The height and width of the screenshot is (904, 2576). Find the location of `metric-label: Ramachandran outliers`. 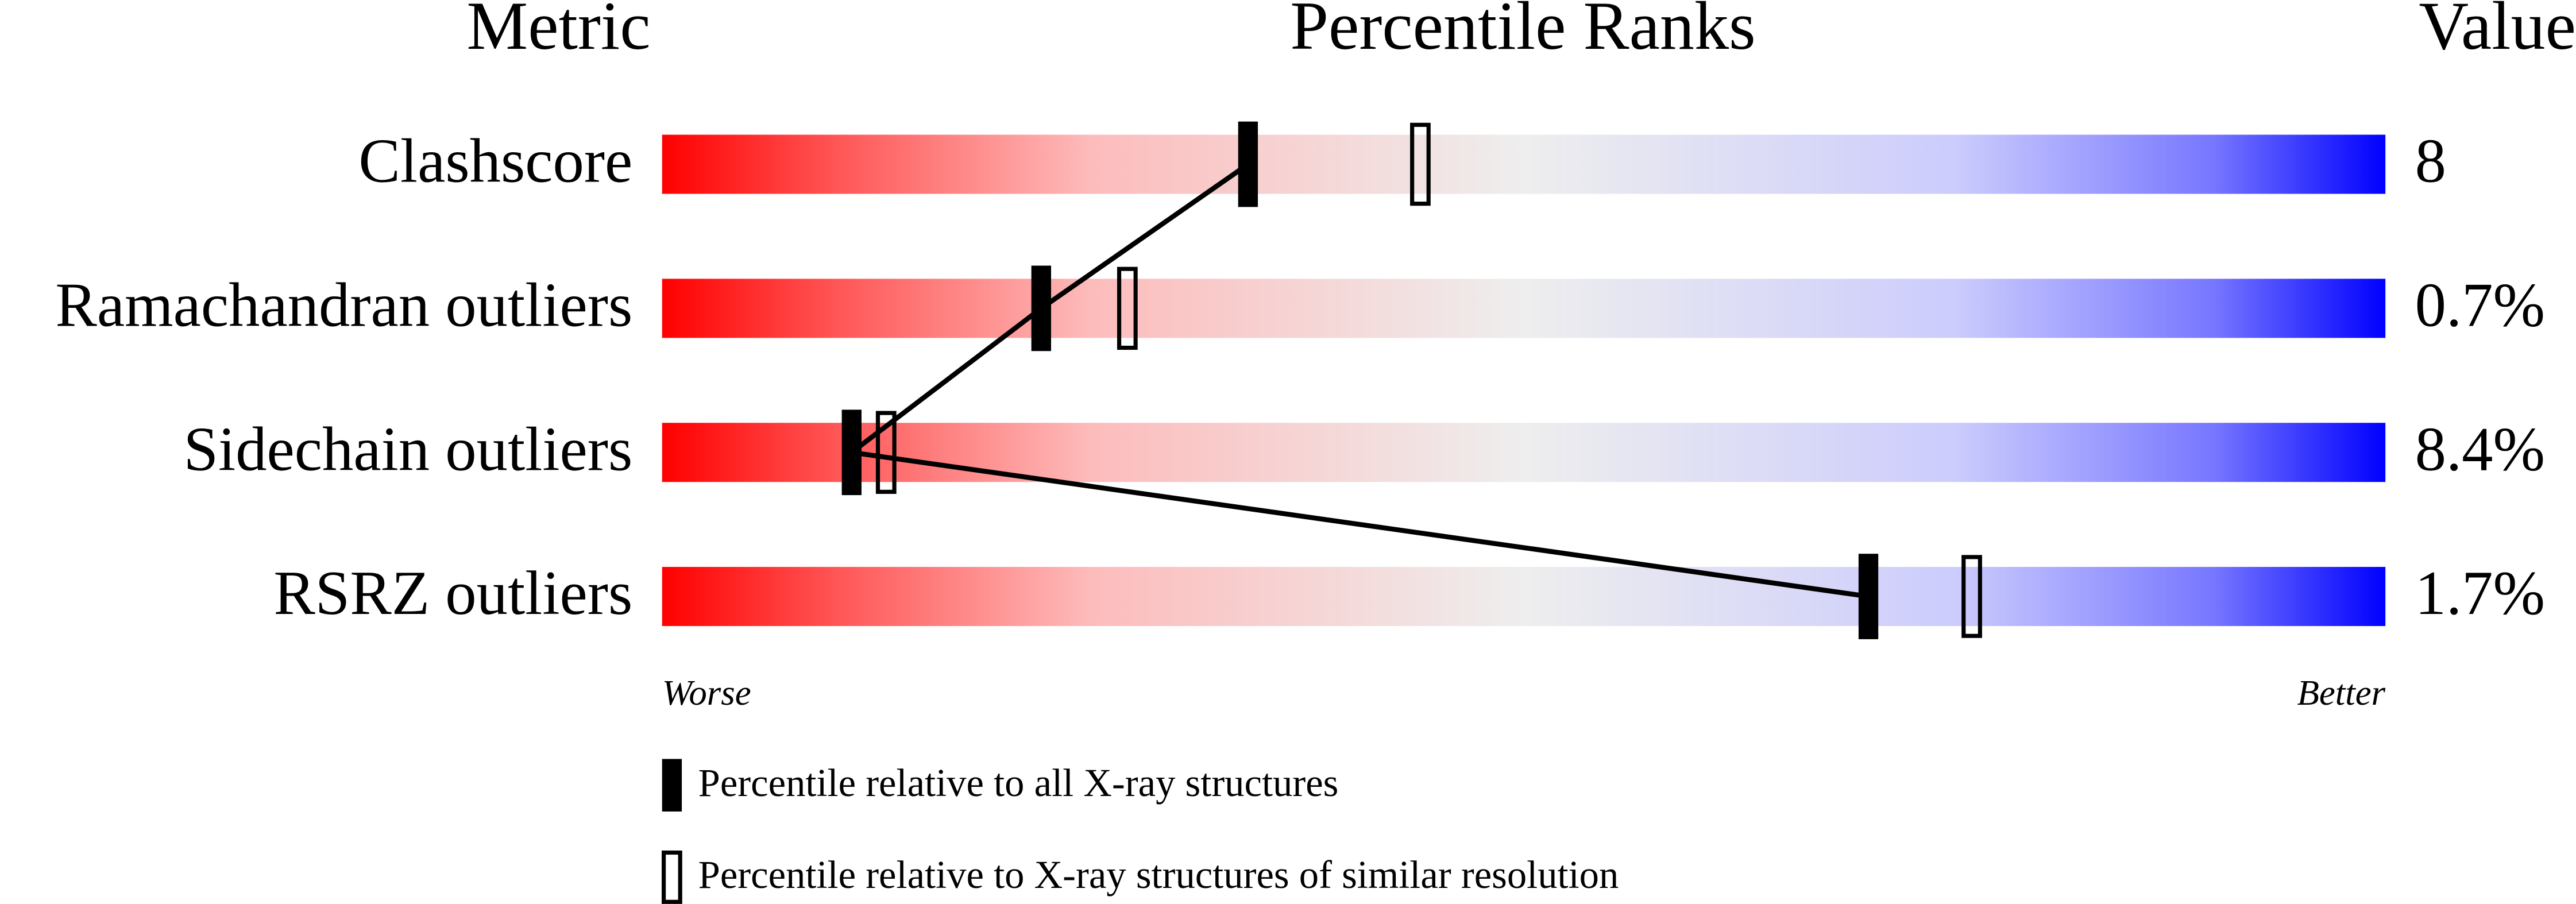

metric-label: Ramachandran outliers is located at coordinates (343, 305).